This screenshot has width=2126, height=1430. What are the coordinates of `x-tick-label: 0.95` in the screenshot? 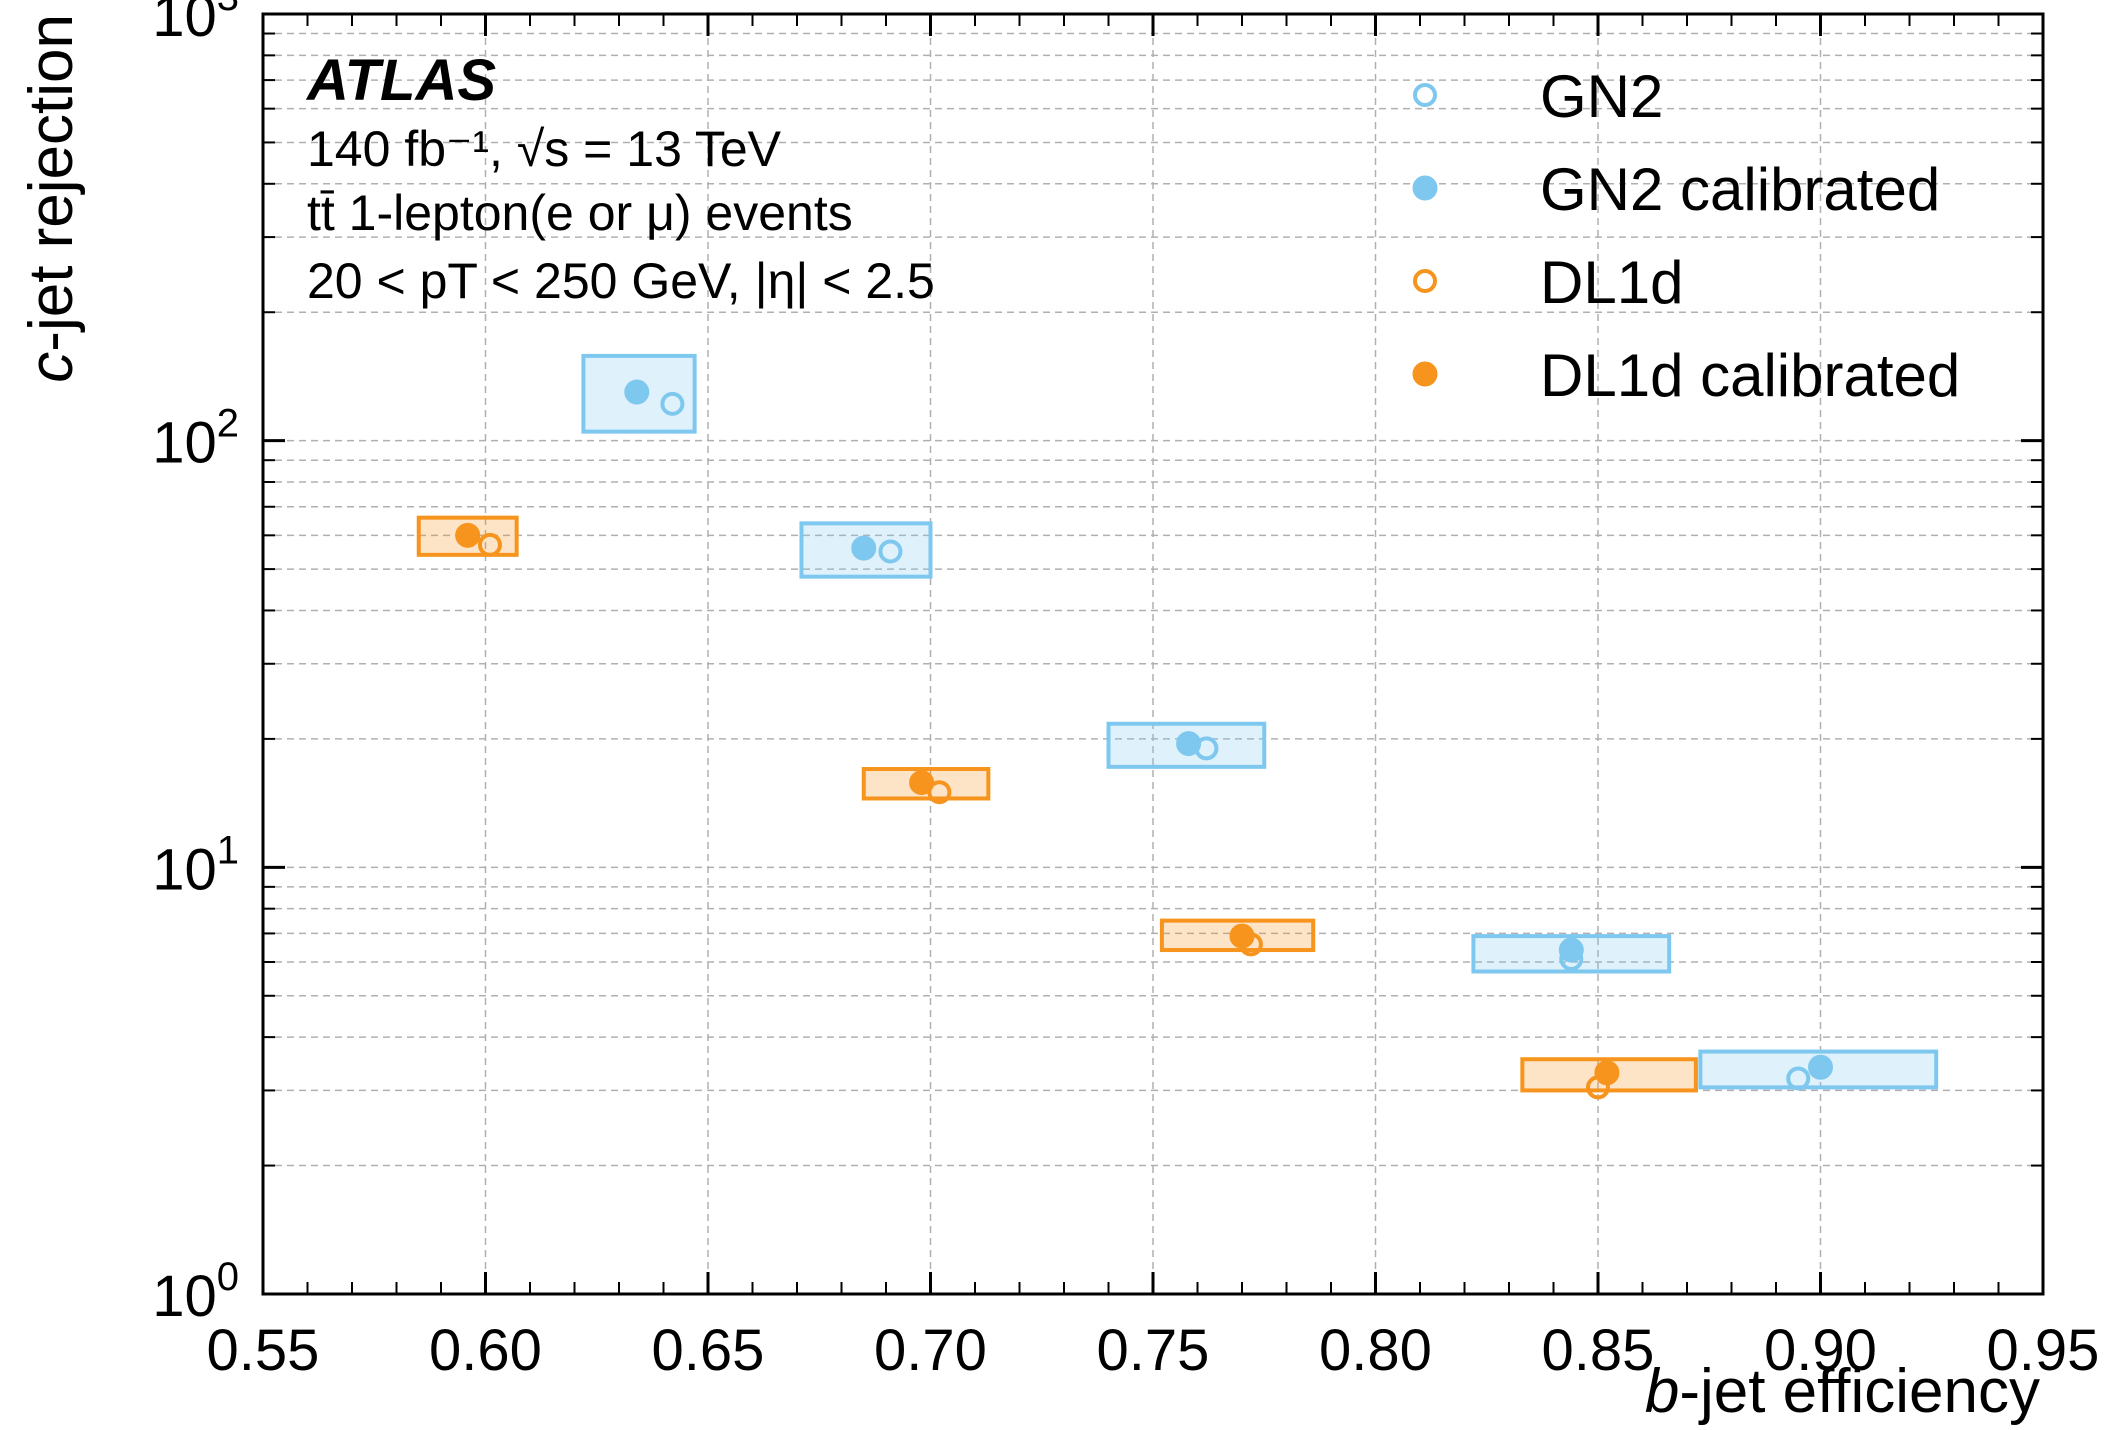 It's located at (2043, 1350).